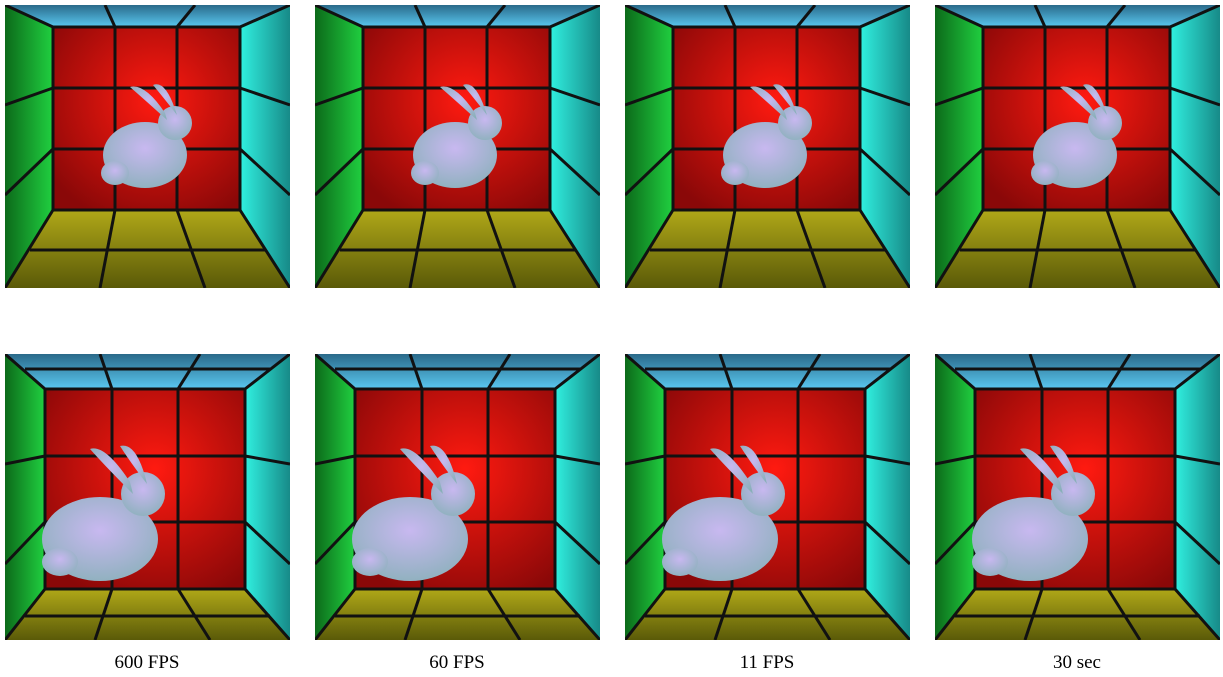 This screenshot has height=677, width=1223. What do you see at coordinates (147, 662) in the screenshot?
I see `caption: 600 FPS` at bounding box center [147, 662].